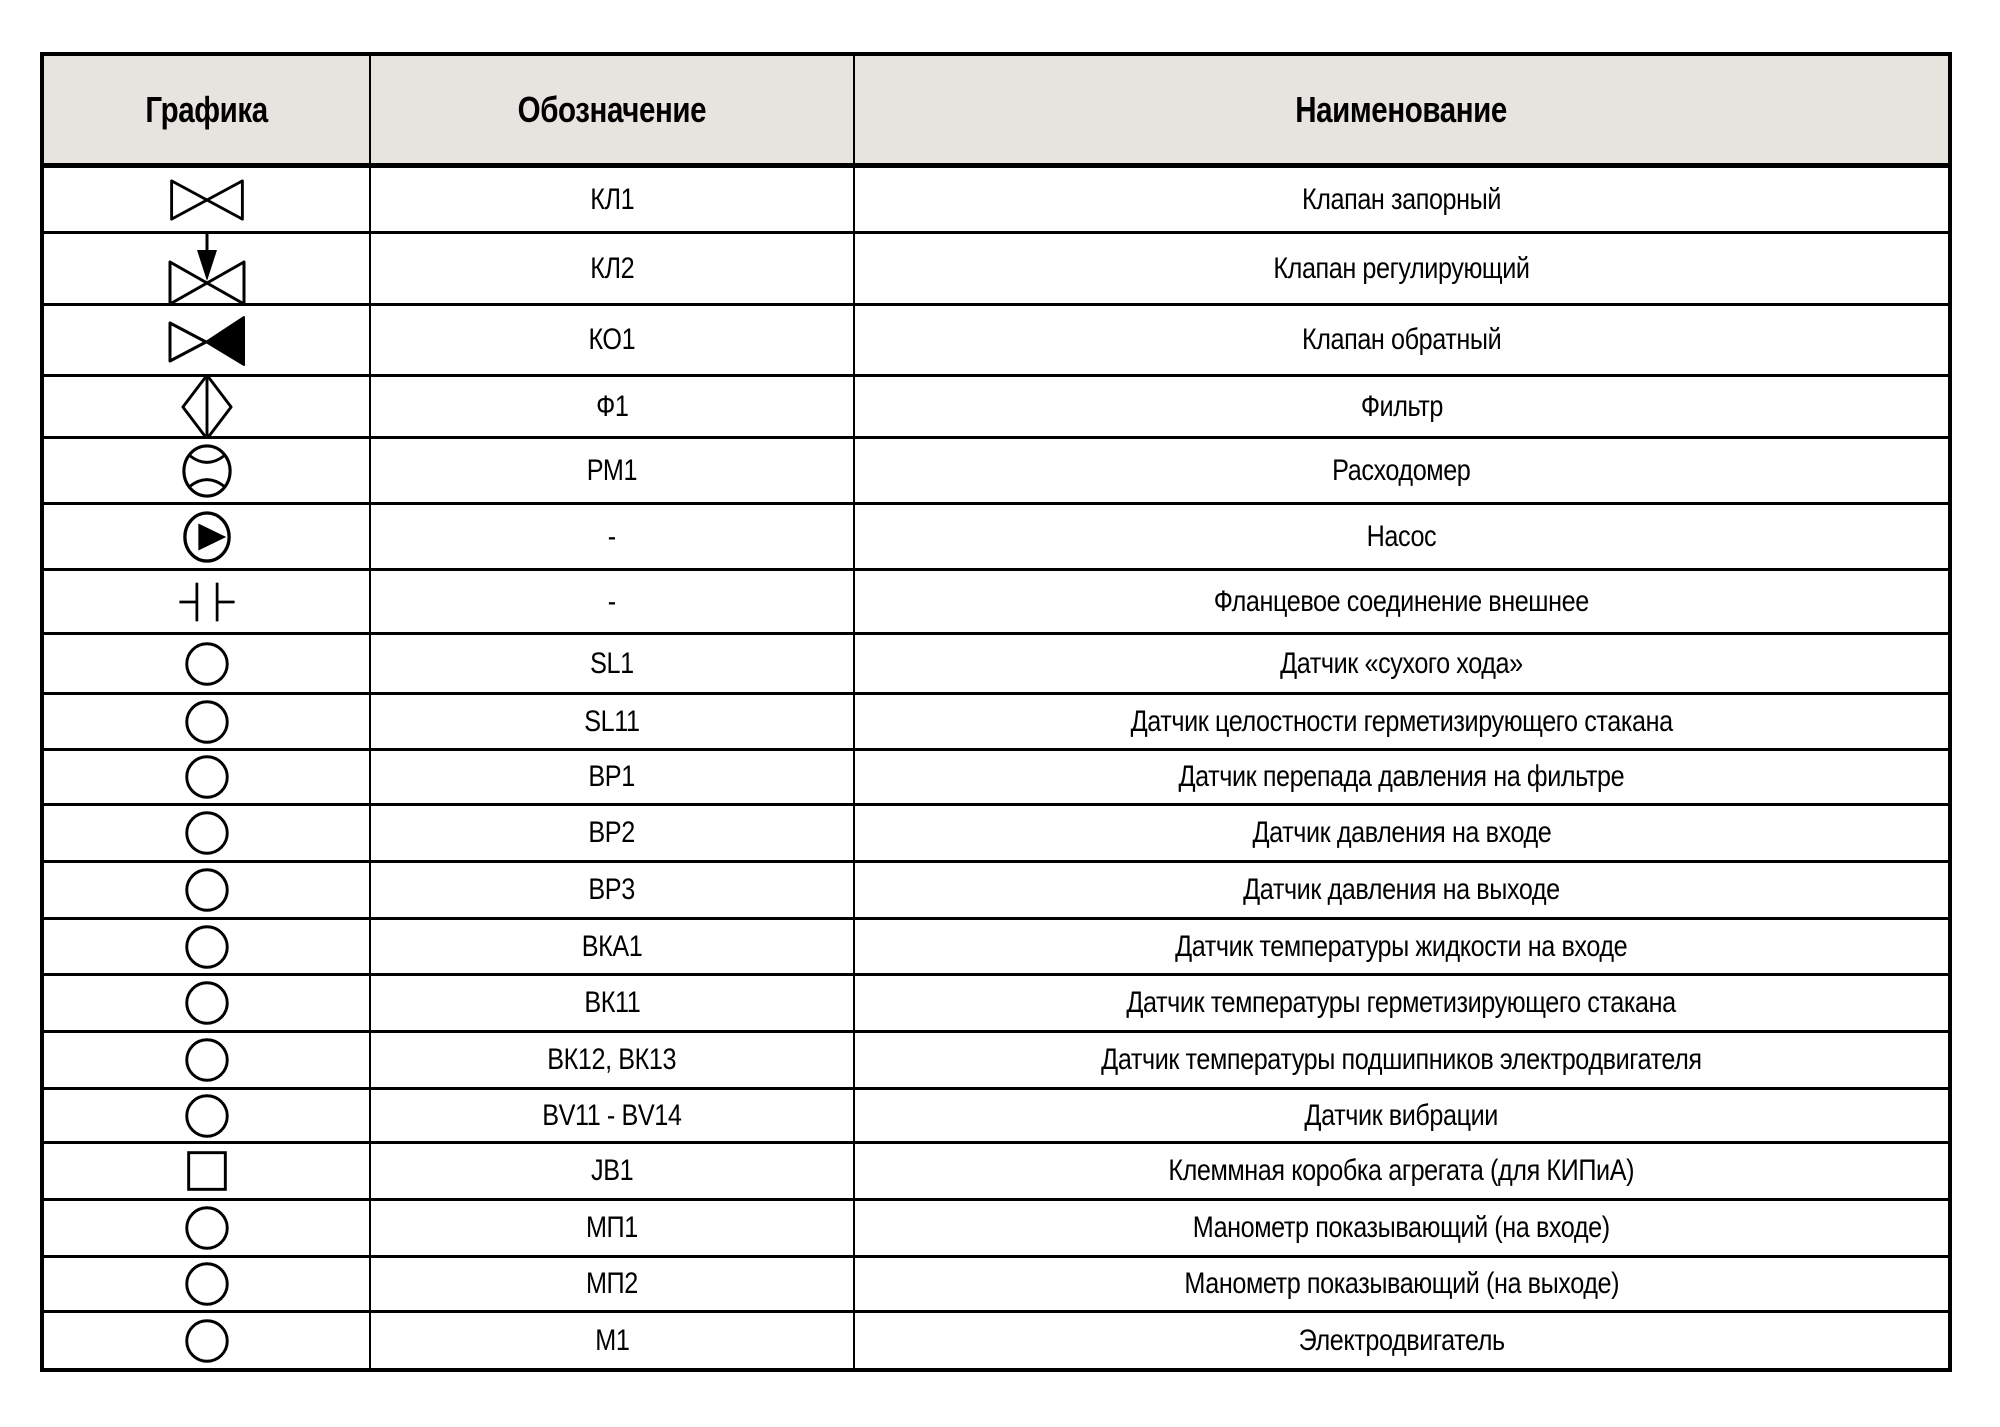  Describe the element at coordinates (613, 1228) in the screenshot. I see `designation-cell: МП1` at that location.